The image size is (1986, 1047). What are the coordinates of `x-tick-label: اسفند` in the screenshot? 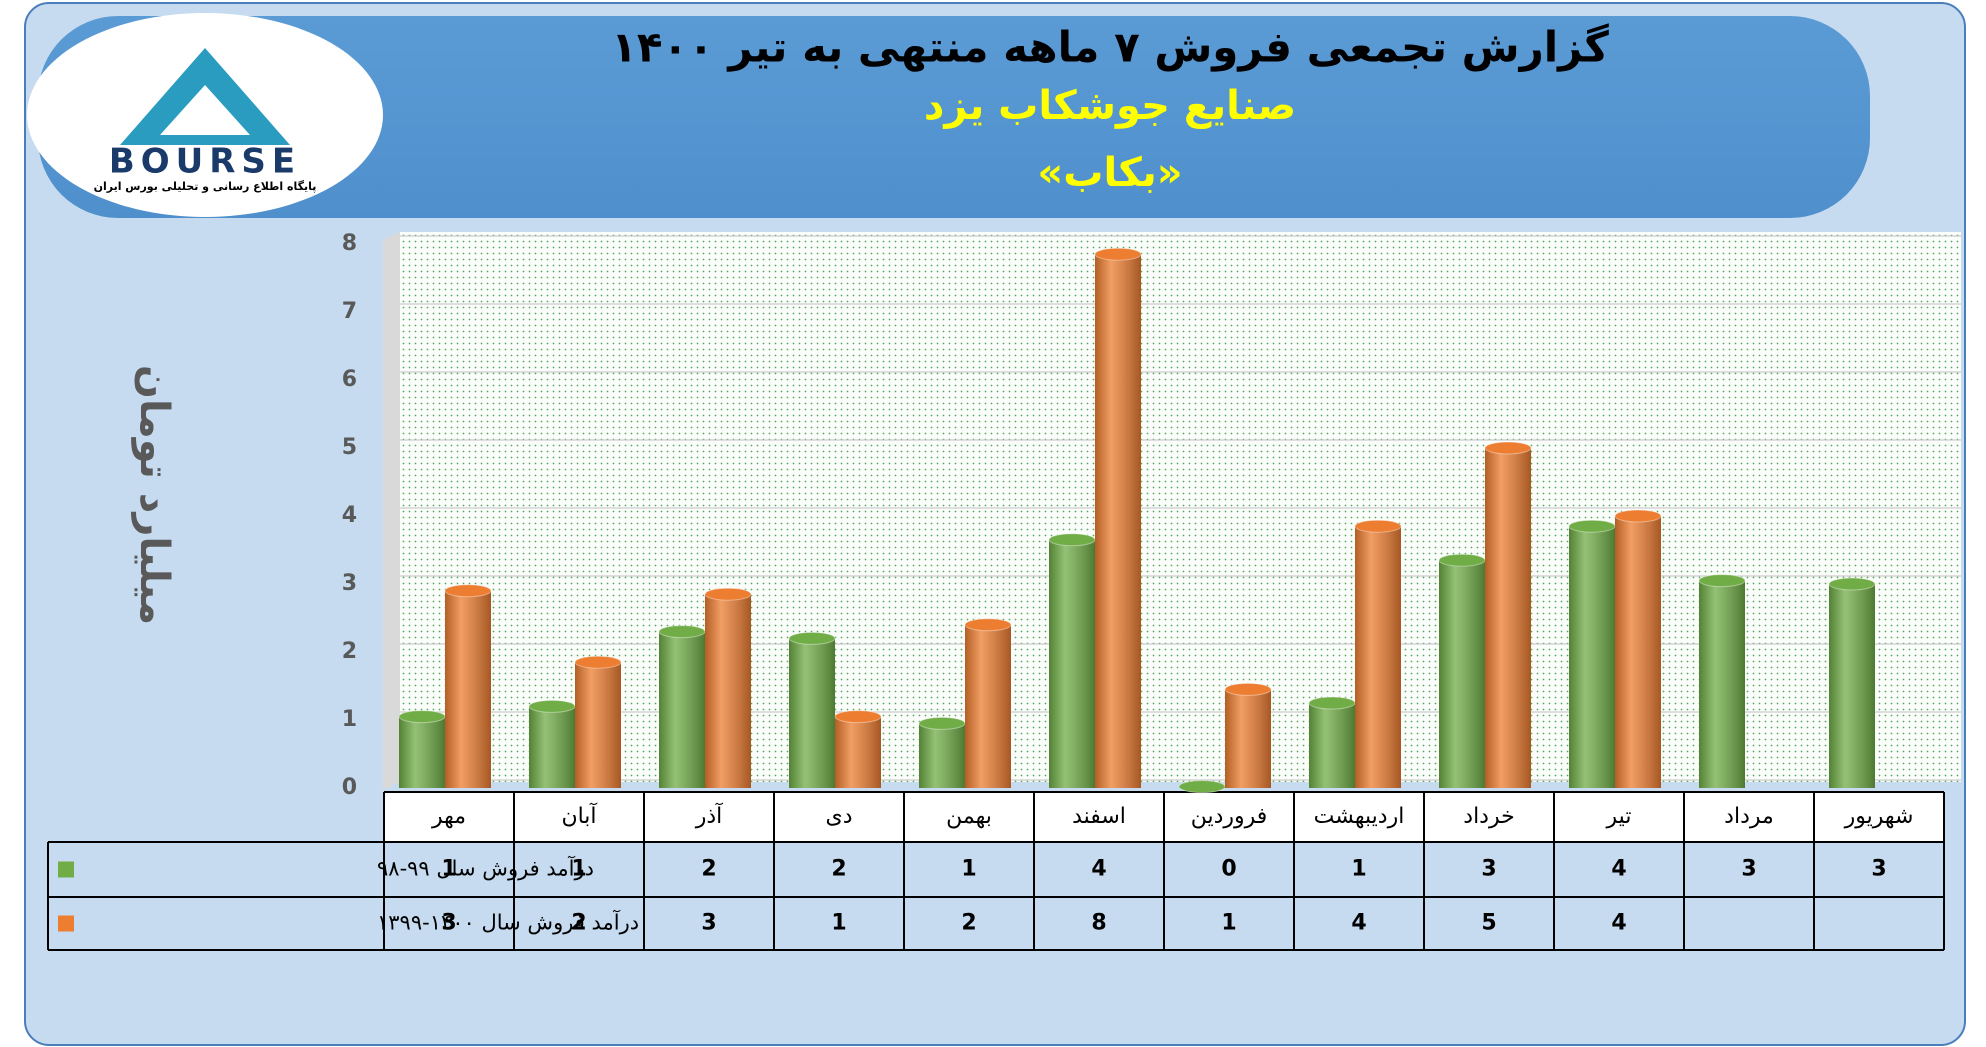 It's located at (1099, 816).